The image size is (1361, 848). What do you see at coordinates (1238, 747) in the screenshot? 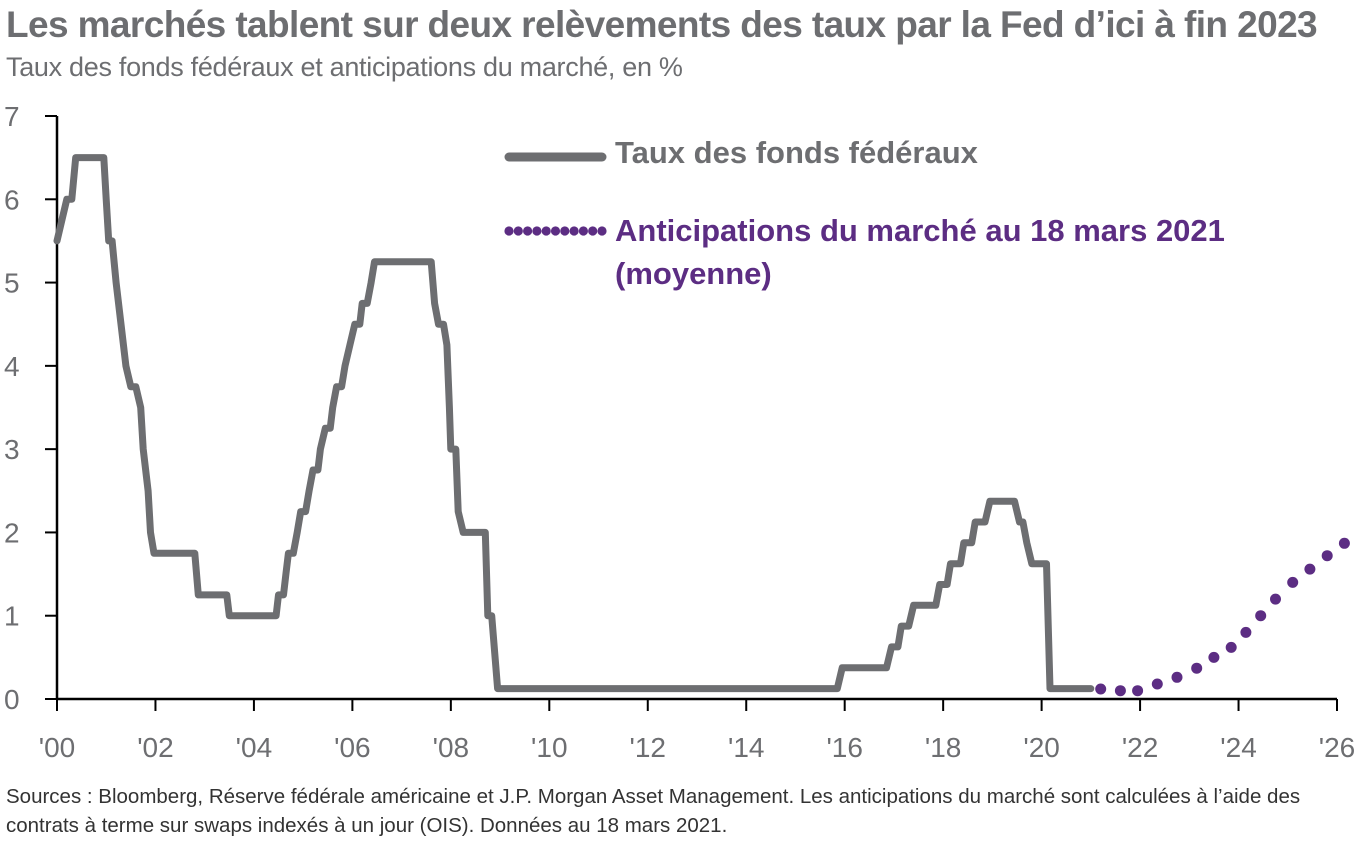
I see `x-tick-label: '24` at bounding box center [1238, 747].